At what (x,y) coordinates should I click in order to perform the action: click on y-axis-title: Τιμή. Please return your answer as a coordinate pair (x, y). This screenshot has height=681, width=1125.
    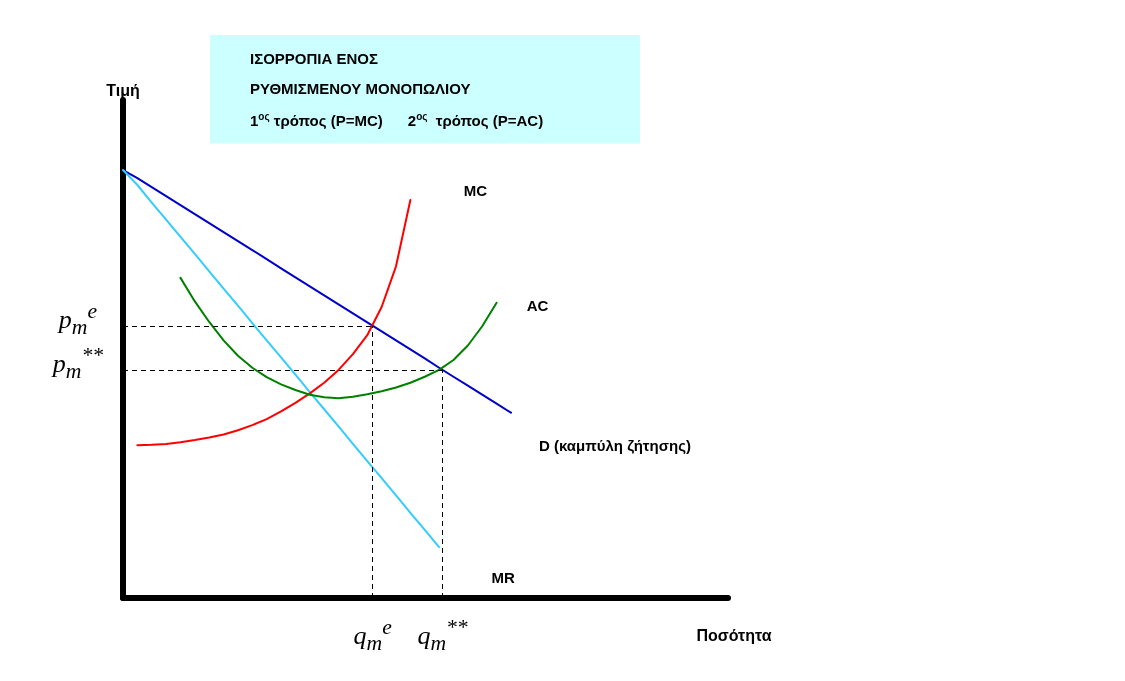
    Looking at the image, I should click on (123, 90).